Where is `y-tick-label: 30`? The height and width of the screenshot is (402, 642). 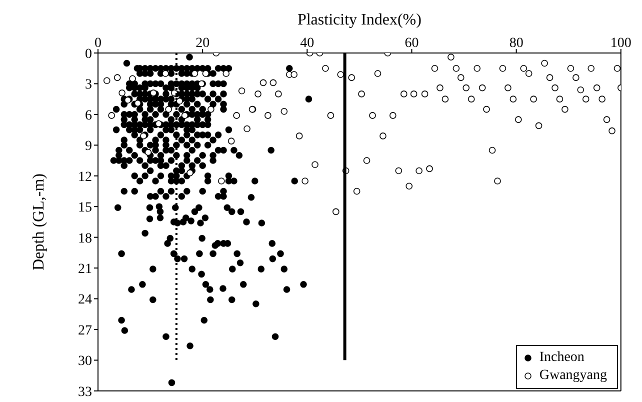
y-tick-label: 30 is located at coordinates (85, 362).